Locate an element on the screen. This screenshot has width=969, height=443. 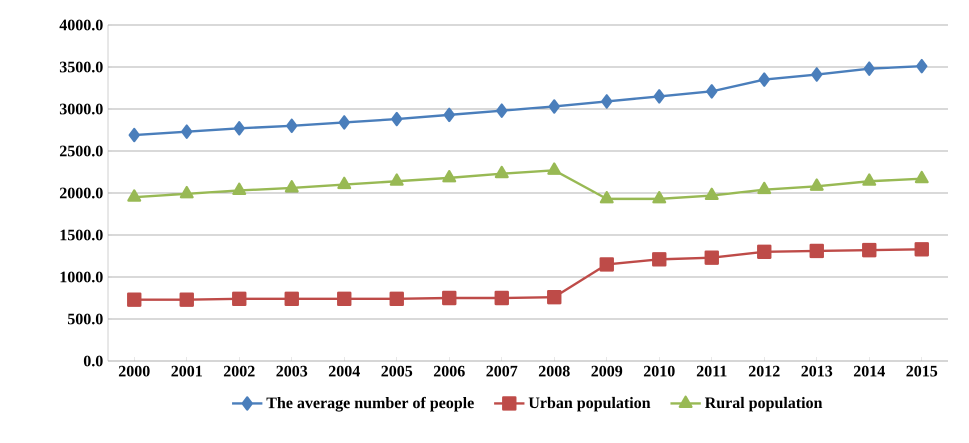
legend-label: Urban population is located at coordinates (589, 404).